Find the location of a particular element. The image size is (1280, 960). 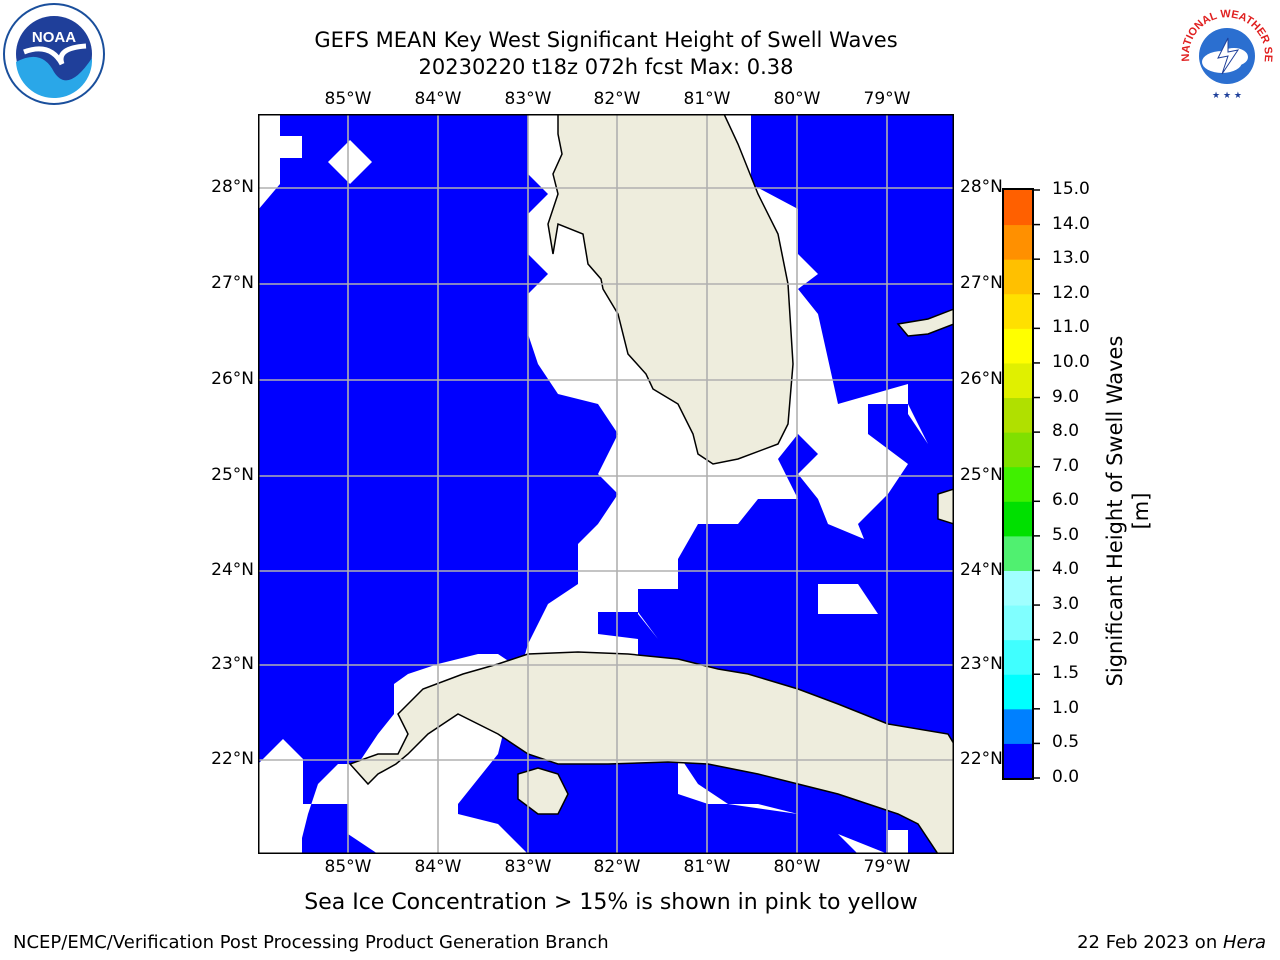

colorbar-bands is located at coordinates (1018, 484).